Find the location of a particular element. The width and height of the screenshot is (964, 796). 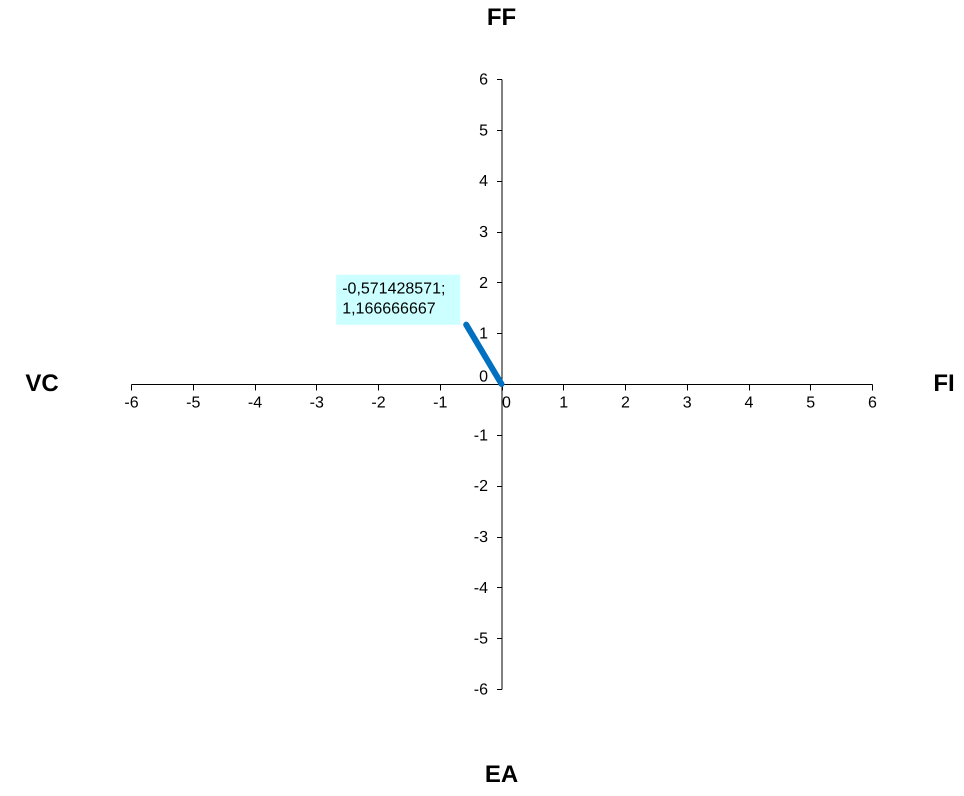

x-tick-label: 4 is located at coordinates (749, 403).